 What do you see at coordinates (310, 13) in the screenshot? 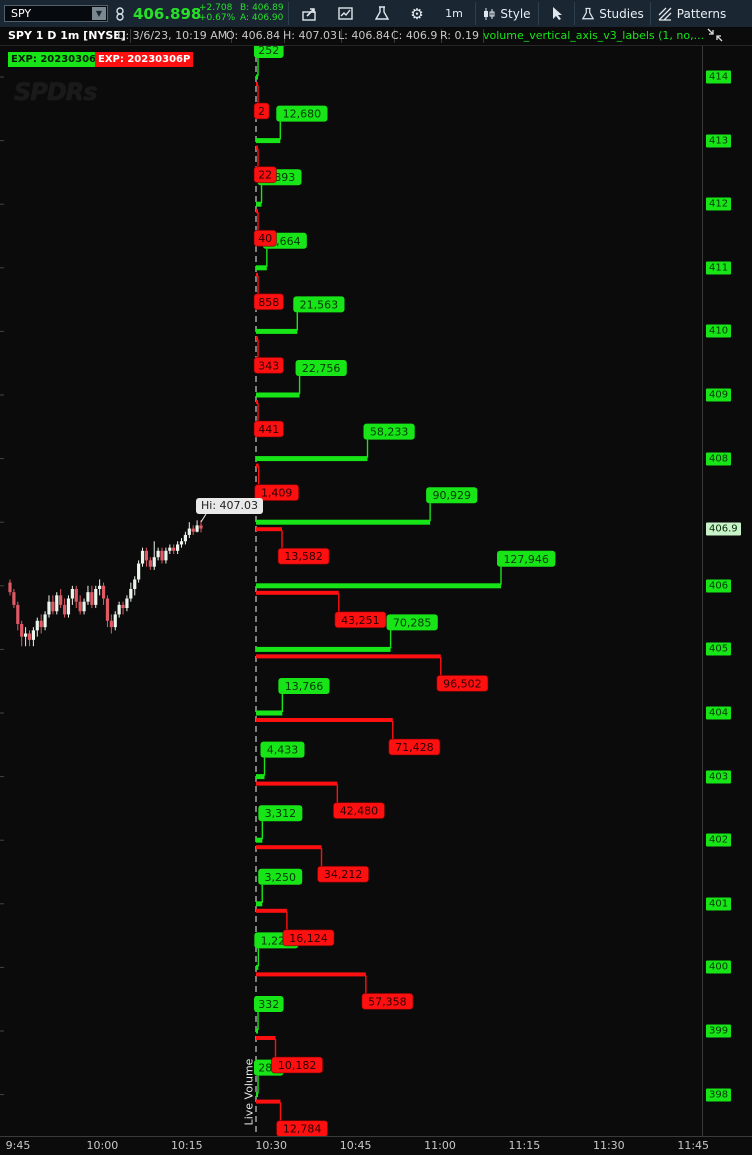
I see `share-icon` at bounding box center [310, 13].